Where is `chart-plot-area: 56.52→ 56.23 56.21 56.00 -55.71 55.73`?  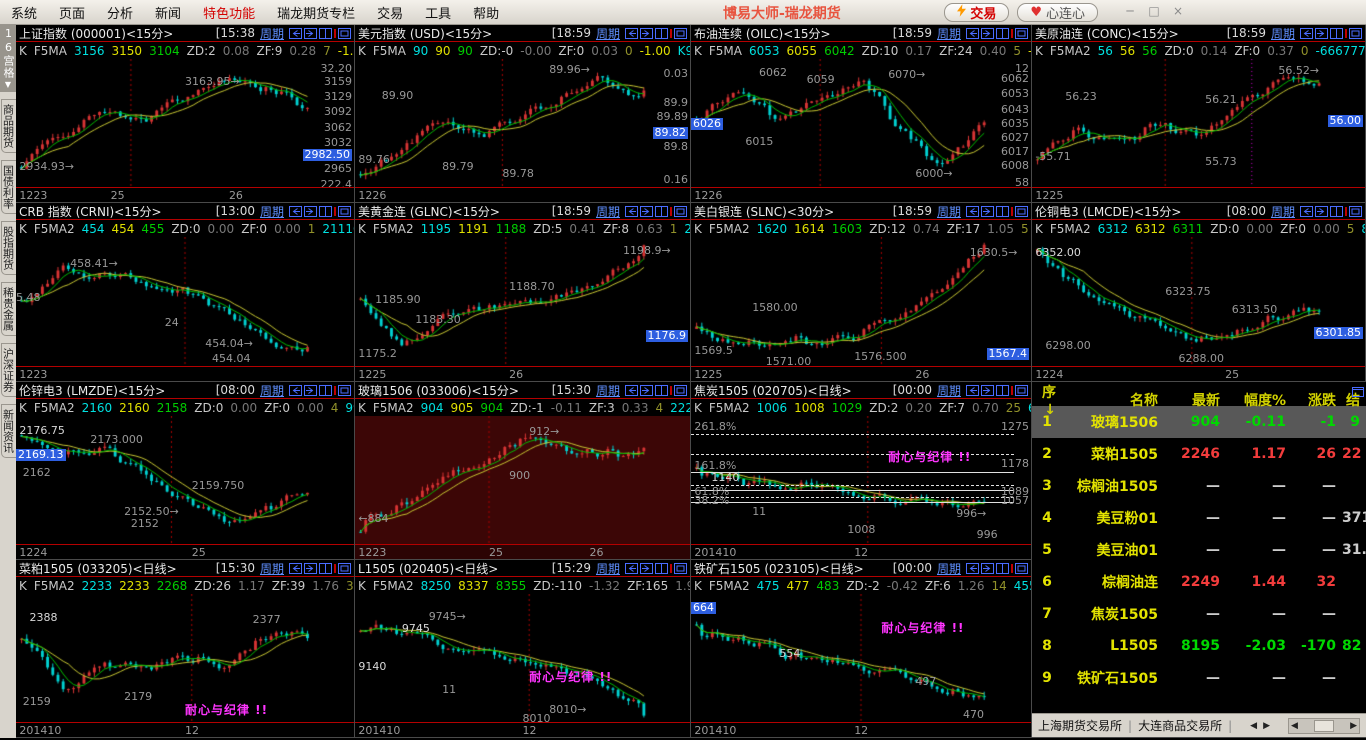
chart-plot-area: 56.52→ 56.23 56.21 56.00 -55.71 55.73 is located at coordinates (1198, 123).